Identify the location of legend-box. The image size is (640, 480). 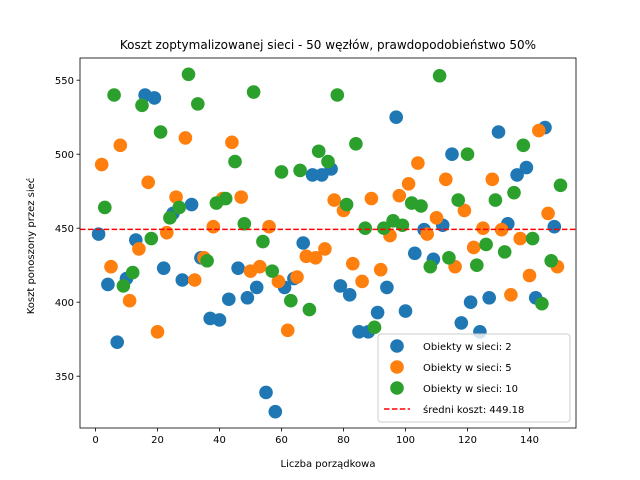
(474, 378).